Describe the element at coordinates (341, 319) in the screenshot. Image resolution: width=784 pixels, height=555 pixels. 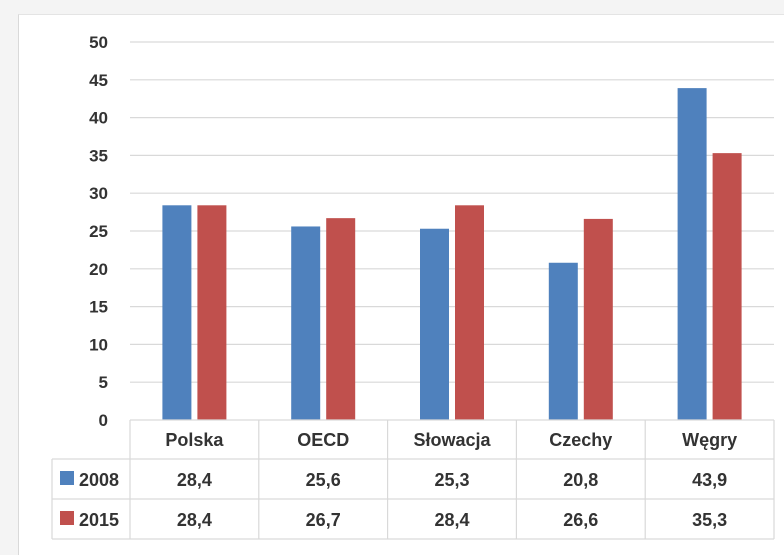
I see `bar-2015-OECD` at that location.